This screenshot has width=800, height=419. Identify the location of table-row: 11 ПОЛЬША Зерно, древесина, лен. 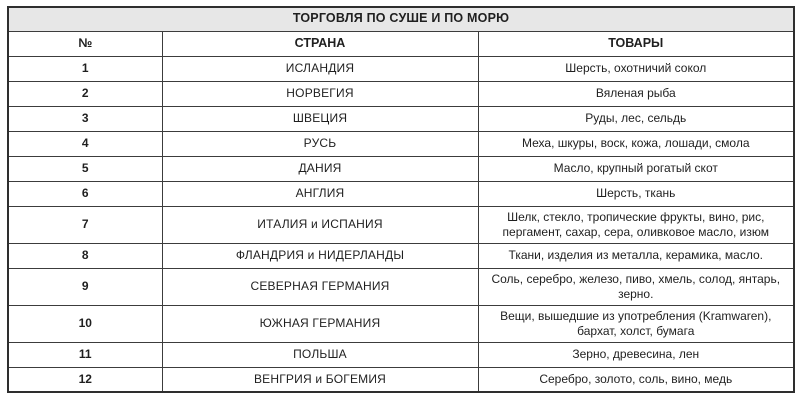
(401, 354).